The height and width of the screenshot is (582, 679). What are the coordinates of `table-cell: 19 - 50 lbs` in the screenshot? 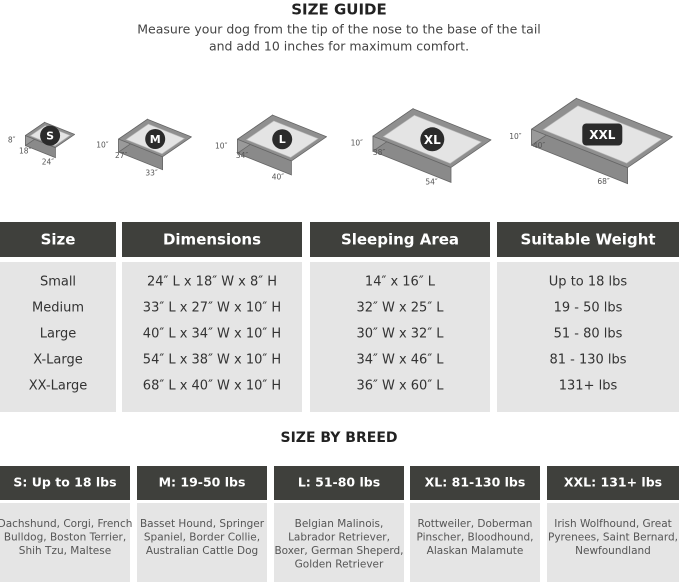 It's located at (588, 308).